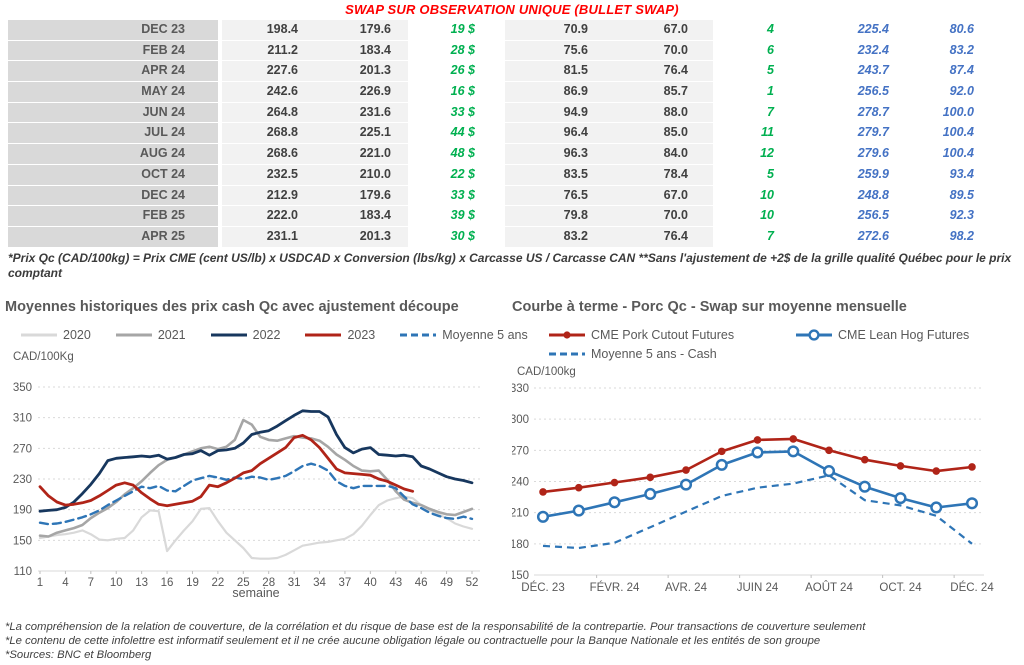 The width and height of the screenshot is (1024, 665). What do you see at coordinates (22, 541) in the screenshot?
I see `svg-text: 150` at bounding box center [22, 541].